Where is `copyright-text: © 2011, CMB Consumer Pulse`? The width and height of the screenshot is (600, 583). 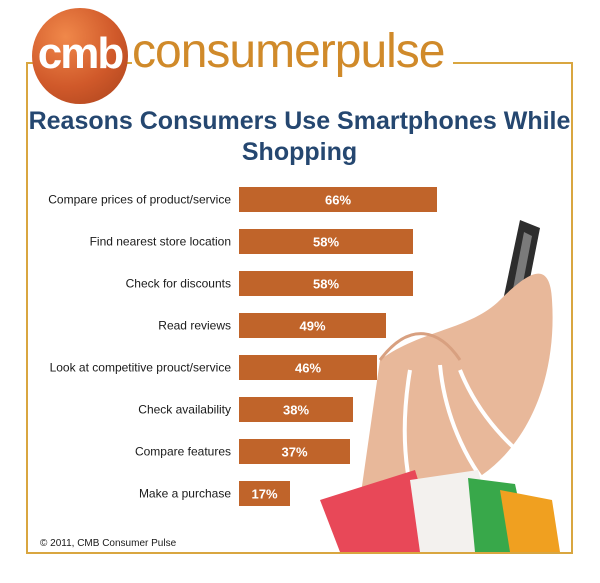 copyright-text: © 2011, CMB Consumer Pulse is located at coordinates (108, 543).